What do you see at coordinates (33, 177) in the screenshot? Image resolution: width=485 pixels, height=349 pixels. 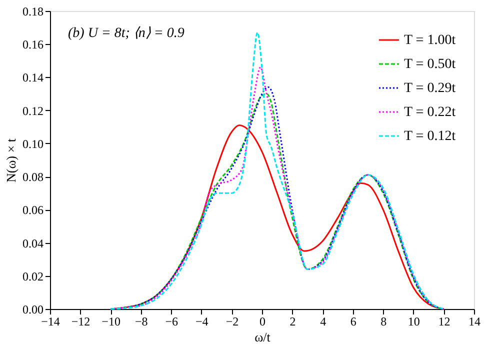 I see `y-tick-label: 0.08` at bounding box center [33, 177].